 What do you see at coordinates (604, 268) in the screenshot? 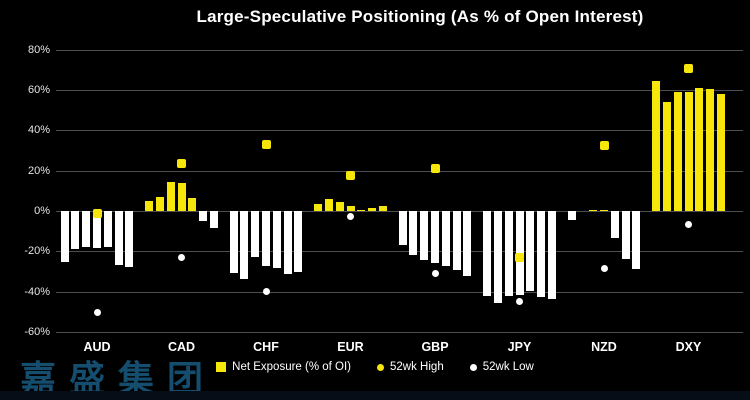
I see `low-marker-nzd` at bounding box center [604, 268].